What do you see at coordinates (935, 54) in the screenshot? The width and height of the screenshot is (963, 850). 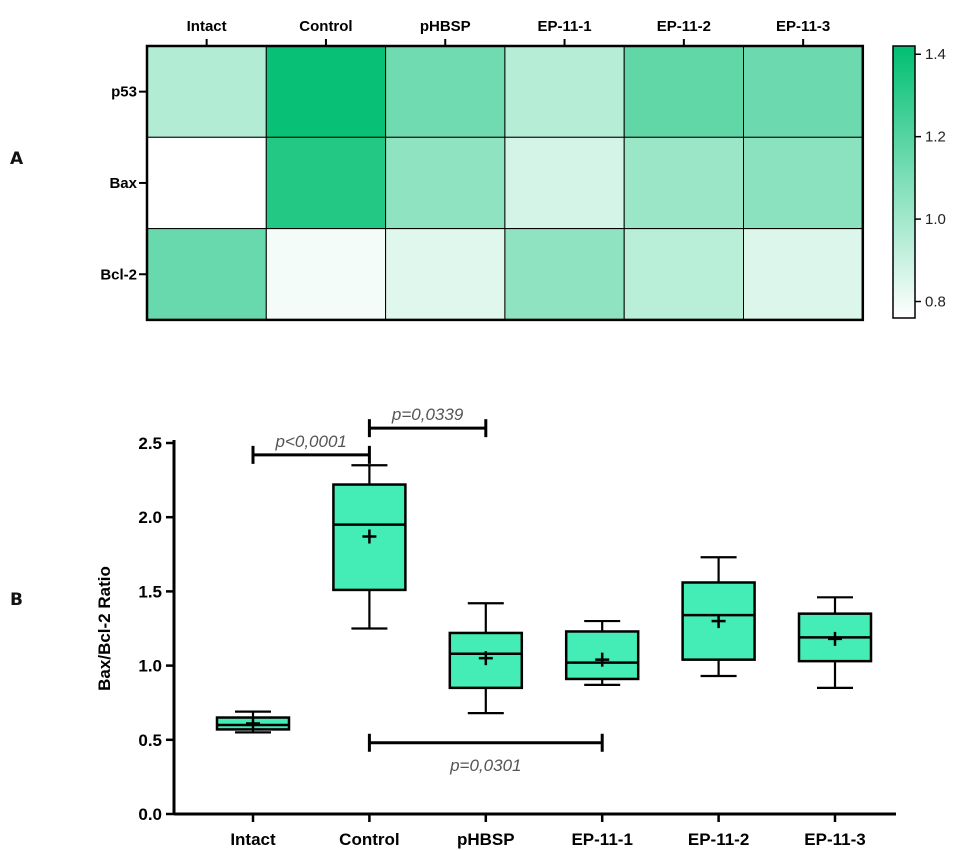 I see `colorbar-tick-label: 1.4` at bounding box center [935, 54].